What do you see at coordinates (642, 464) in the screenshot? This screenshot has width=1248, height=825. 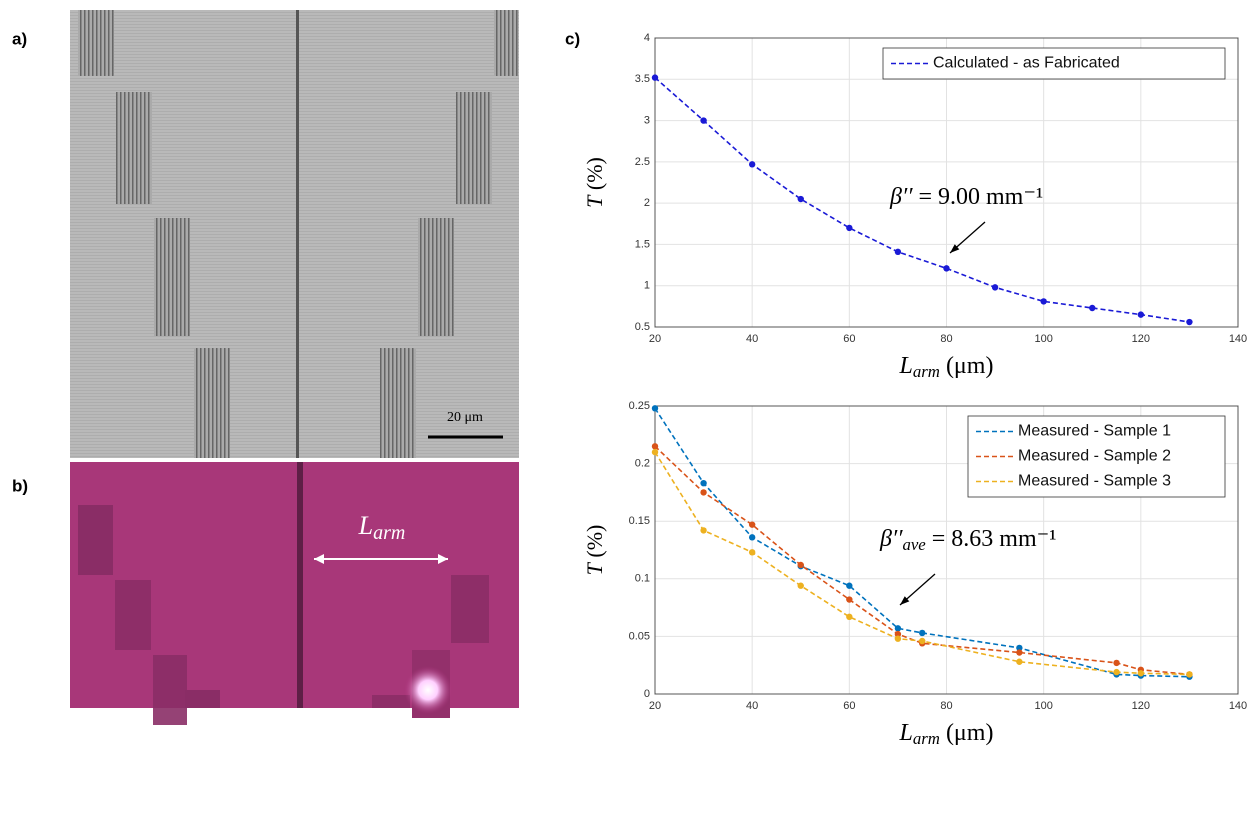 I see `y-tick-label: 0.2` at bounding box center [642, 464].